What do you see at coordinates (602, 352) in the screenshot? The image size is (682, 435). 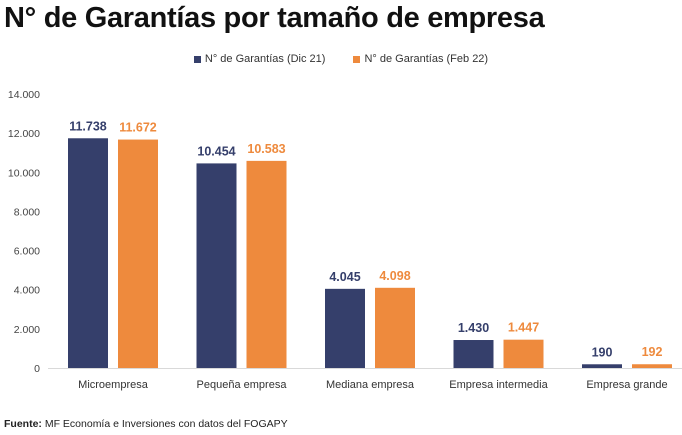 I see `data-label: 190` at bounding box center [602, 352].